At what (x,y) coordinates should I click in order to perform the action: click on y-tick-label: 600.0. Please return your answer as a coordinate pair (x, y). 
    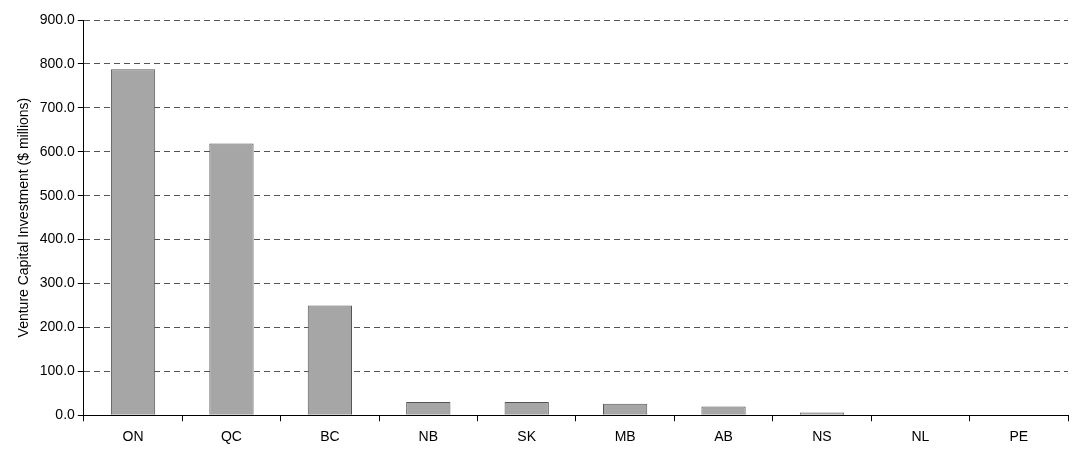
    Looking at the image, I should click on (57, 150).